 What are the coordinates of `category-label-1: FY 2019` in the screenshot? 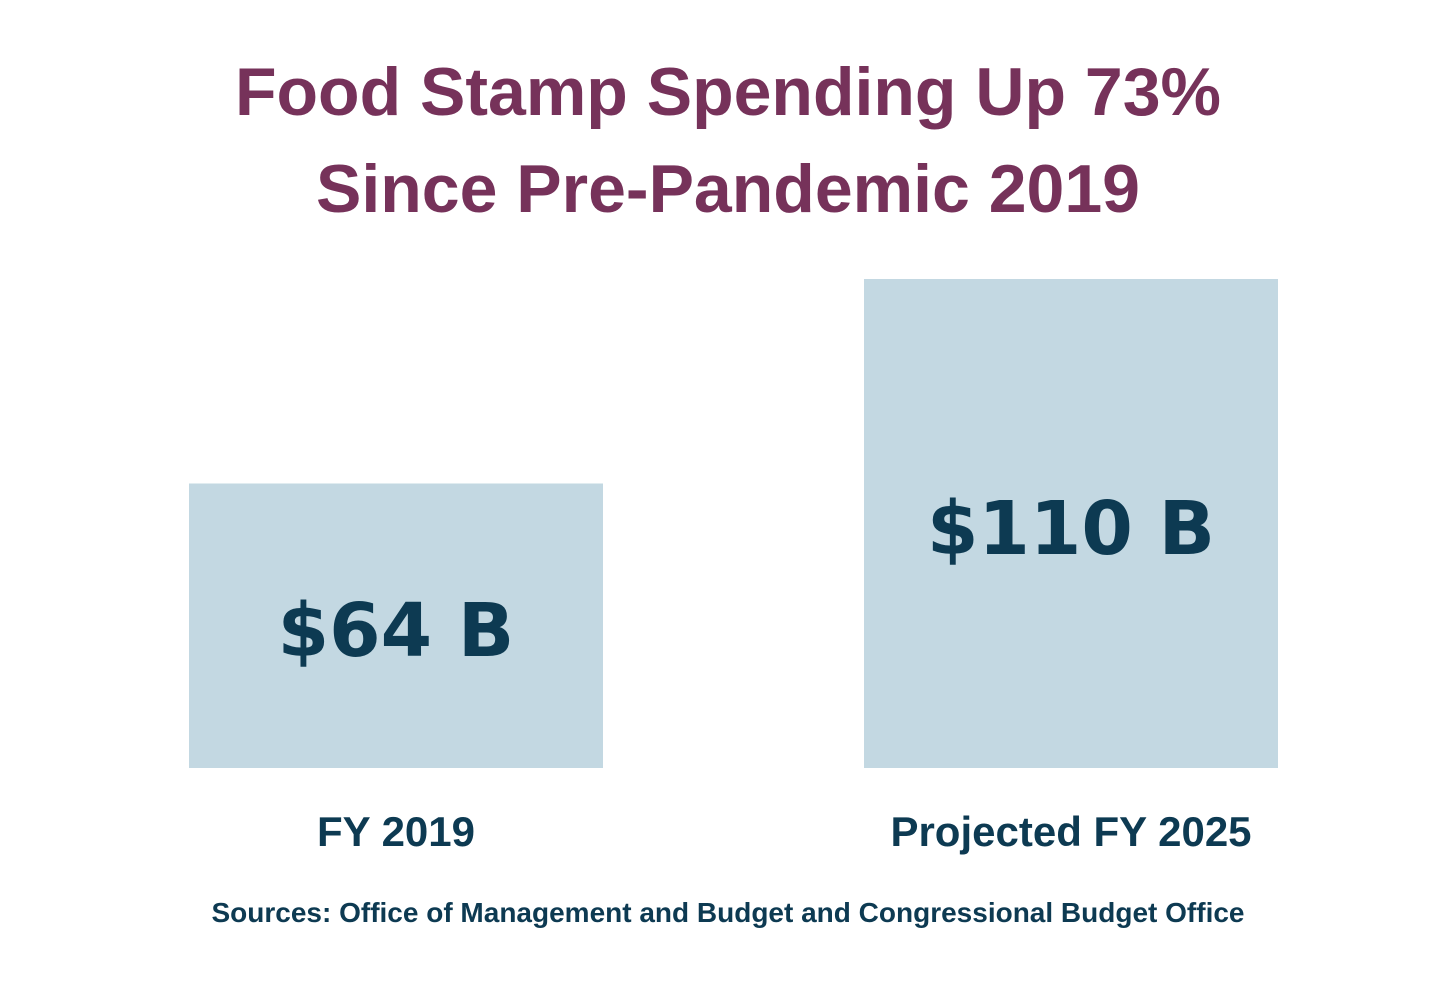 It's located at (396, 831).